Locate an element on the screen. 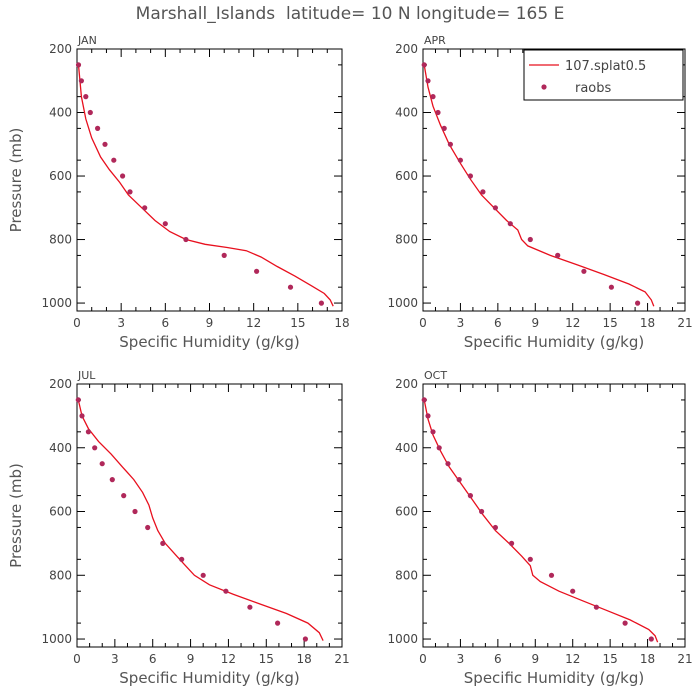  x-tick-label-oct: 3 is located at coordinates (461, 659).